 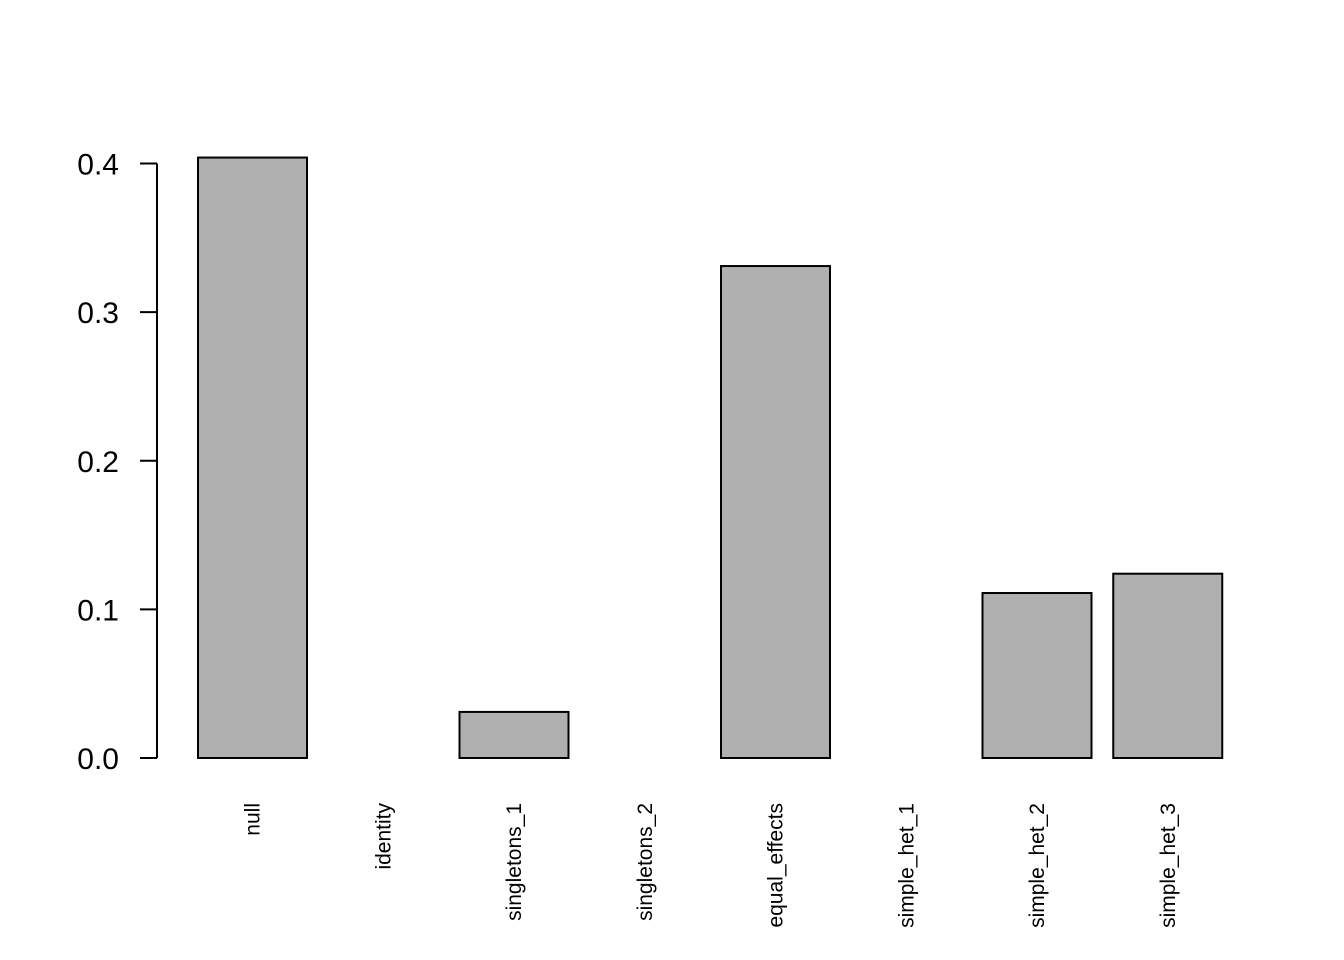 What do you see at coordinates (383, 836) in the screenshot?
I see `x-tick-label: identity` at bounding box center [383, 836].